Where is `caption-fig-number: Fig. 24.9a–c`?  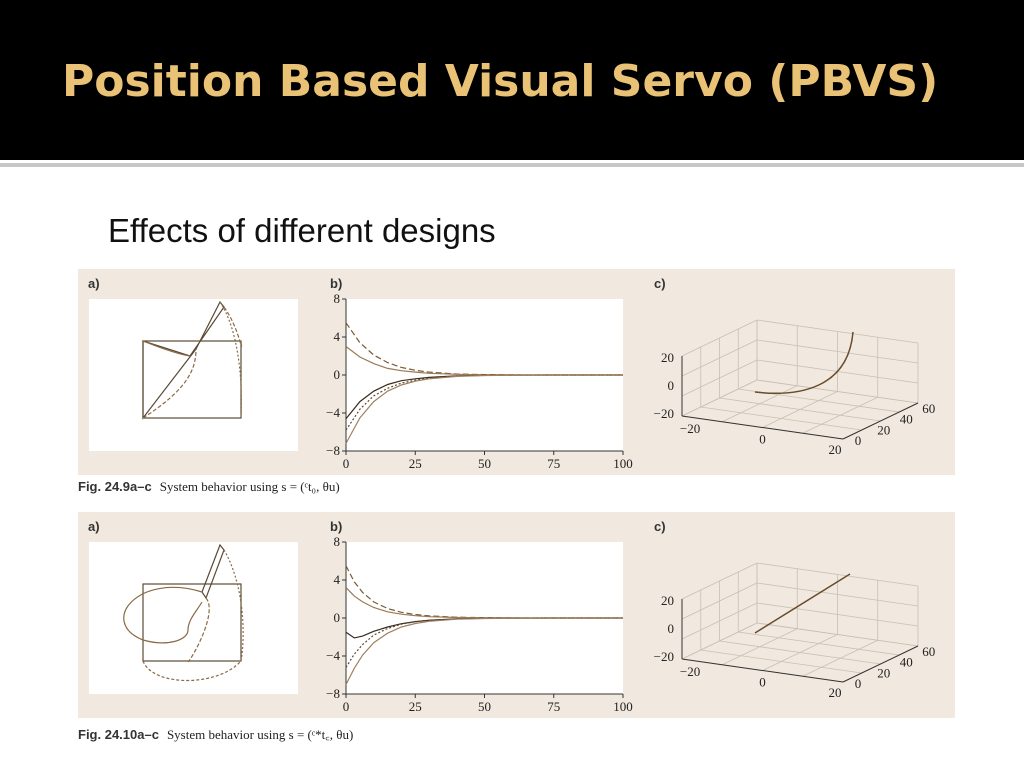
caption-fig-number: Fig. 24.9a–c is located at coordinates (115, 486).